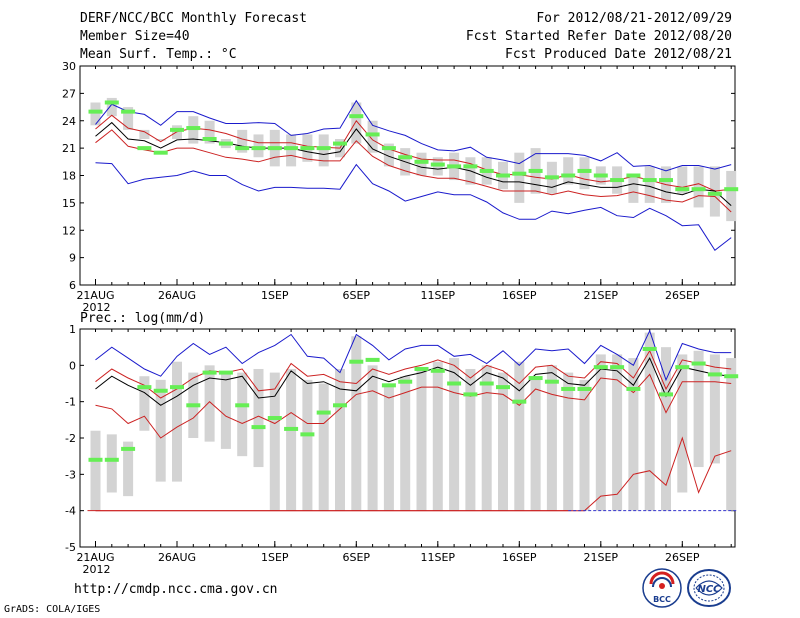 This screenshot has width=800, height=618. What do you see at coordinates (519, 295) in the screenshot?
I see `x-tick-label: 16SEP` at bounding box center [519, 295].